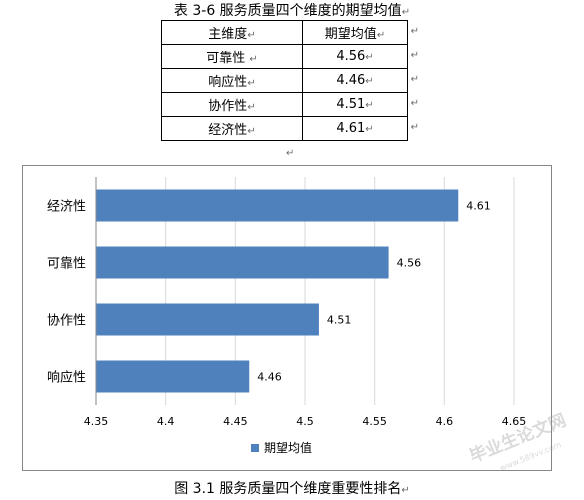 The image size is (584, 500). Describe the element at coordinates (288, 489) in the screenshot. I see `figure-caption-text: 图 3.1 服务质量四个维度重要性排名` at that location.